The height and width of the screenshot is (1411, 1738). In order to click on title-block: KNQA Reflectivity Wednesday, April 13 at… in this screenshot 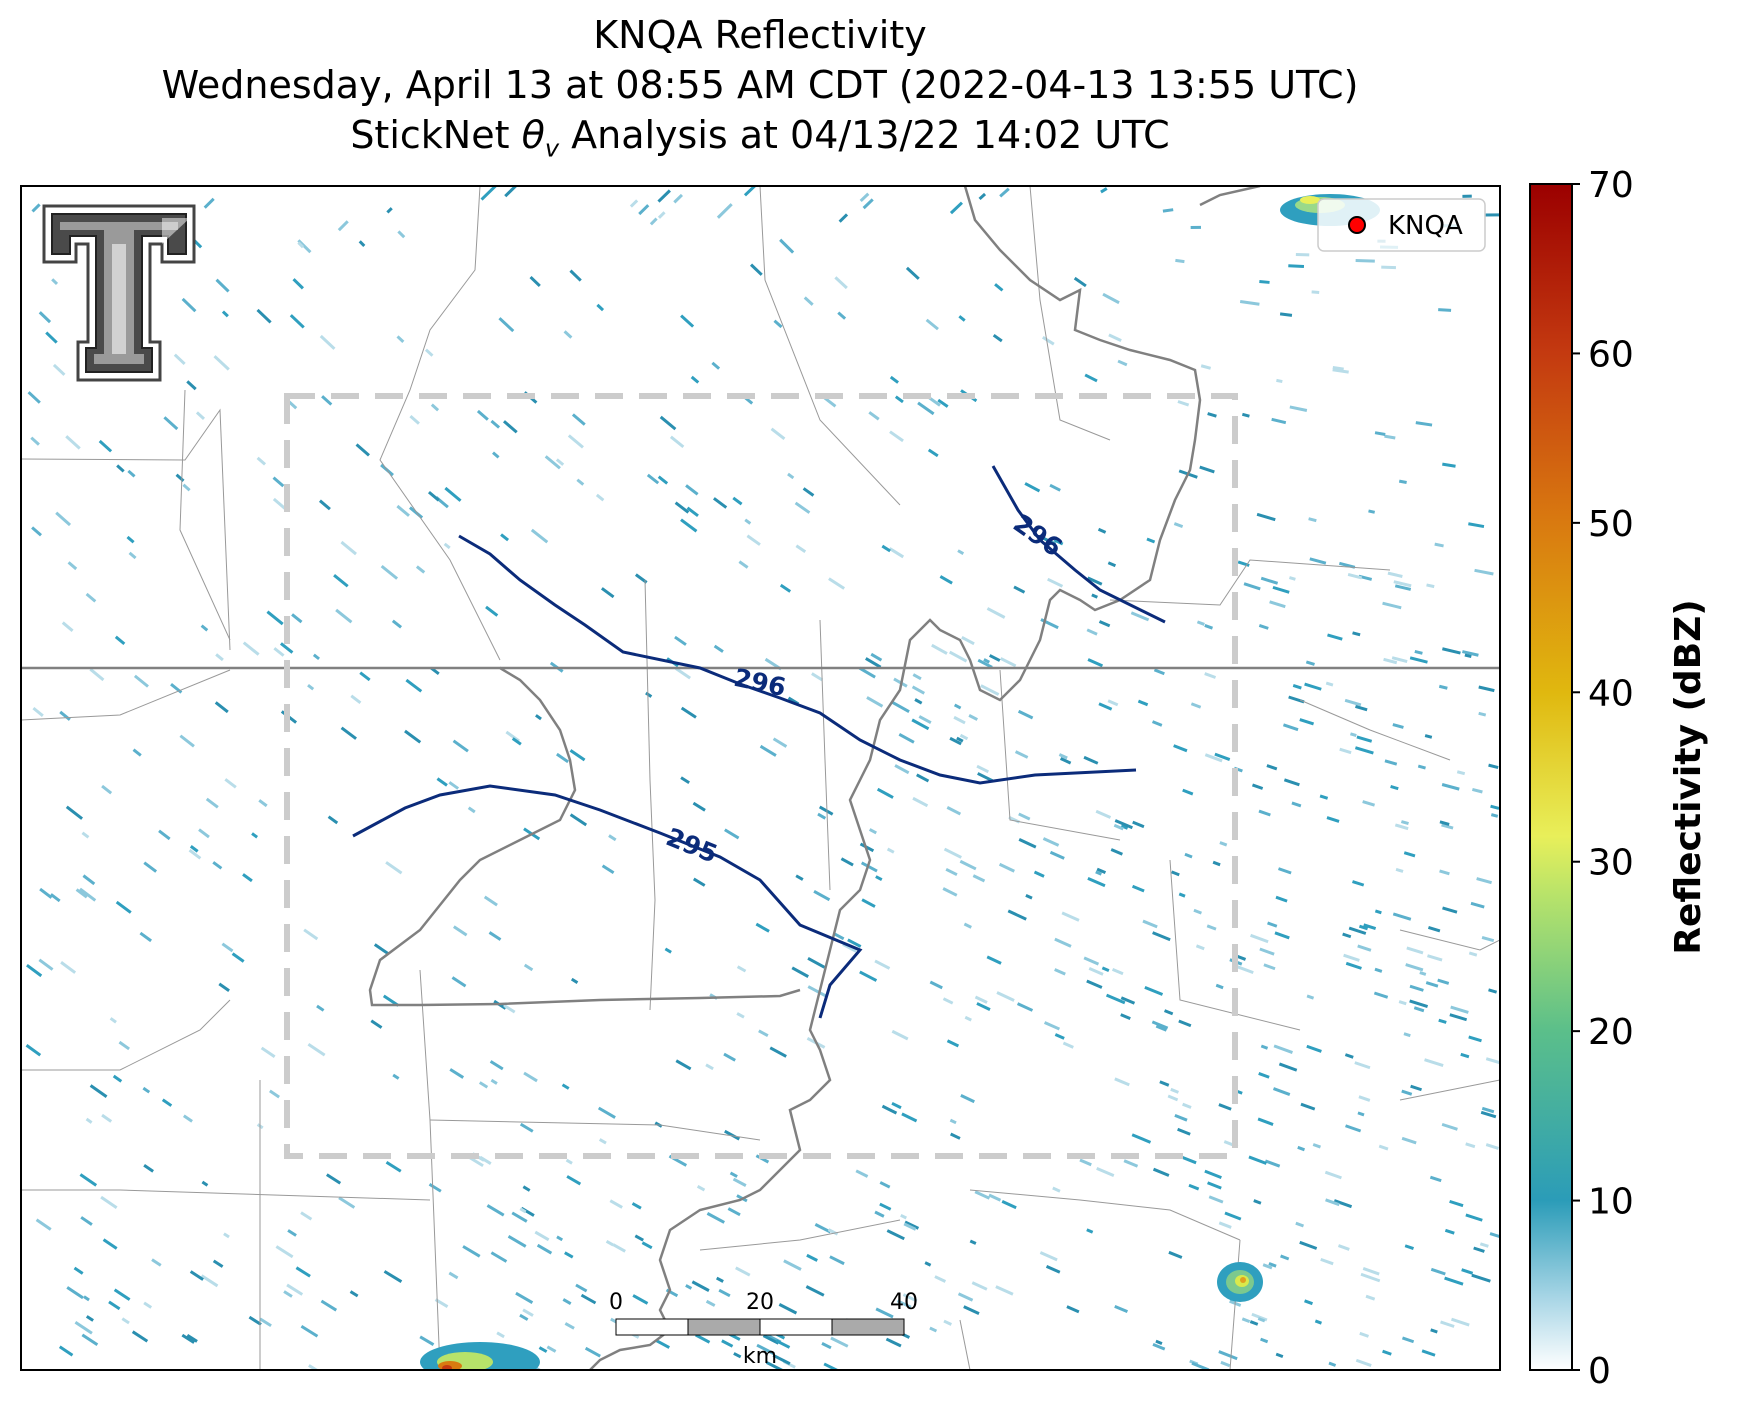, I will do `click(760, 92)`.